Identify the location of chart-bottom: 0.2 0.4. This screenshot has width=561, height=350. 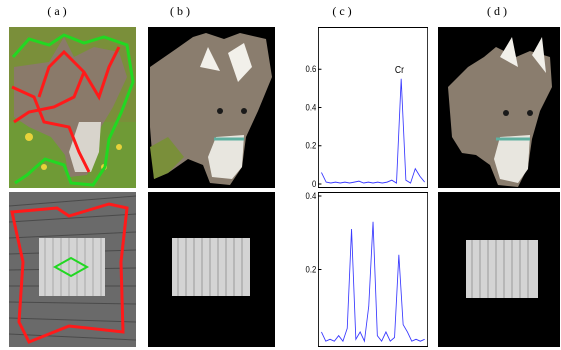
(367, 269).